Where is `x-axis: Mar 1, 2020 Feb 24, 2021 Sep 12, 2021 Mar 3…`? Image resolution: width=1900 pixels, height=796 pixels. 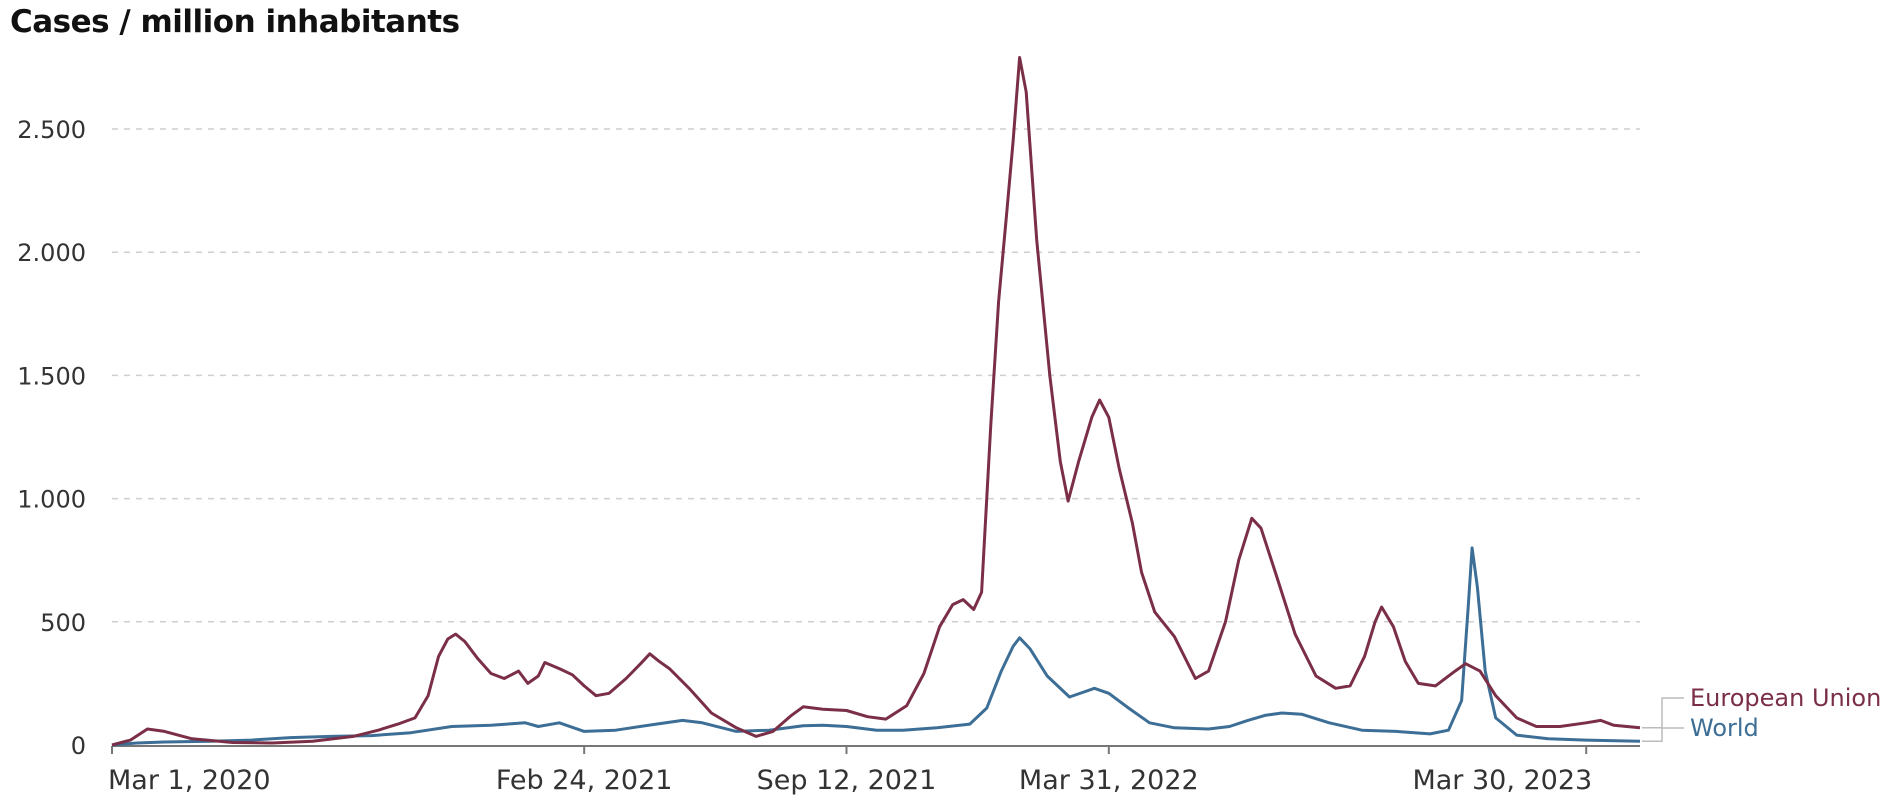
x-axis: Mar 1, 2020 Feb 24, 2021 Sep 12, 2021 Mar 3… is located at coordinates (874, 770).